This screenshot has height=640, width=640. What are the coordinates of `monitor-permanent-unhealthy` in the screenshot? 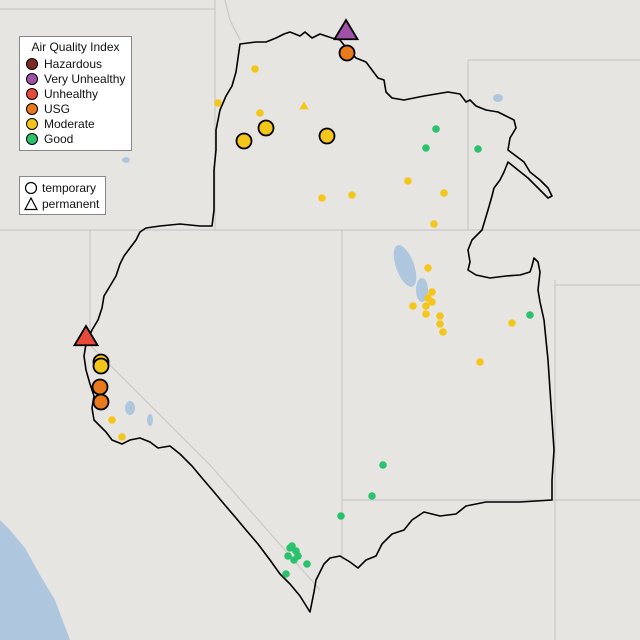 It's located at (86, 335).